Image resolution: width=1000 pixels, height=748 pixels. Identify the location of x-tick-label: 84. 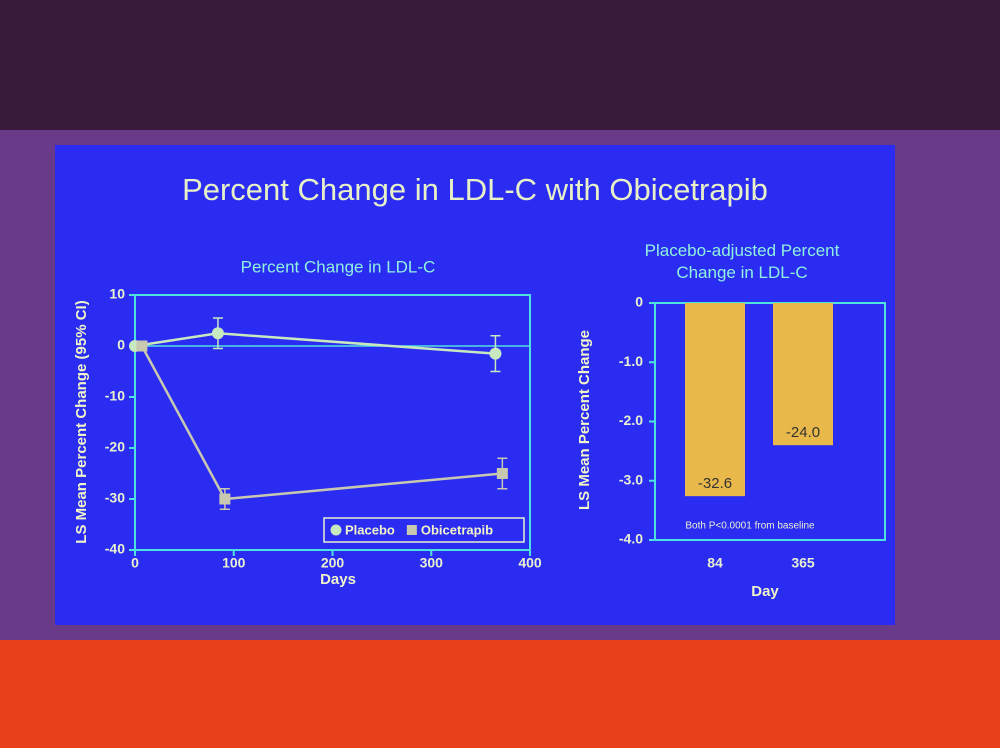
(715, 563).